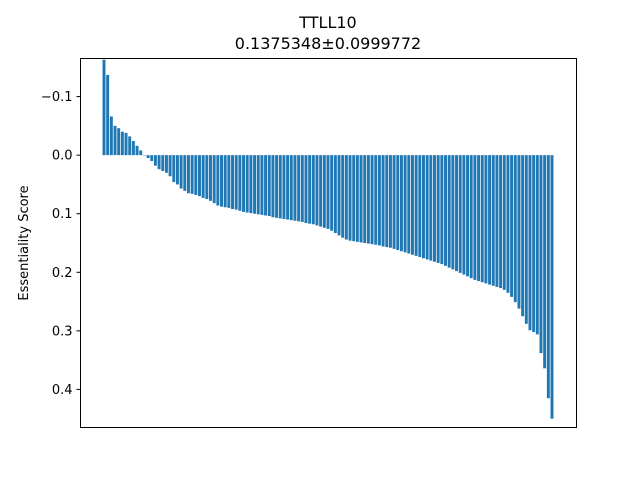 The image size is (640, 480). What do you see at coordinates (24, 242) in the screenshot?
I see `y-axis-label: Essentiality Score` at bounding box center [24, 242].